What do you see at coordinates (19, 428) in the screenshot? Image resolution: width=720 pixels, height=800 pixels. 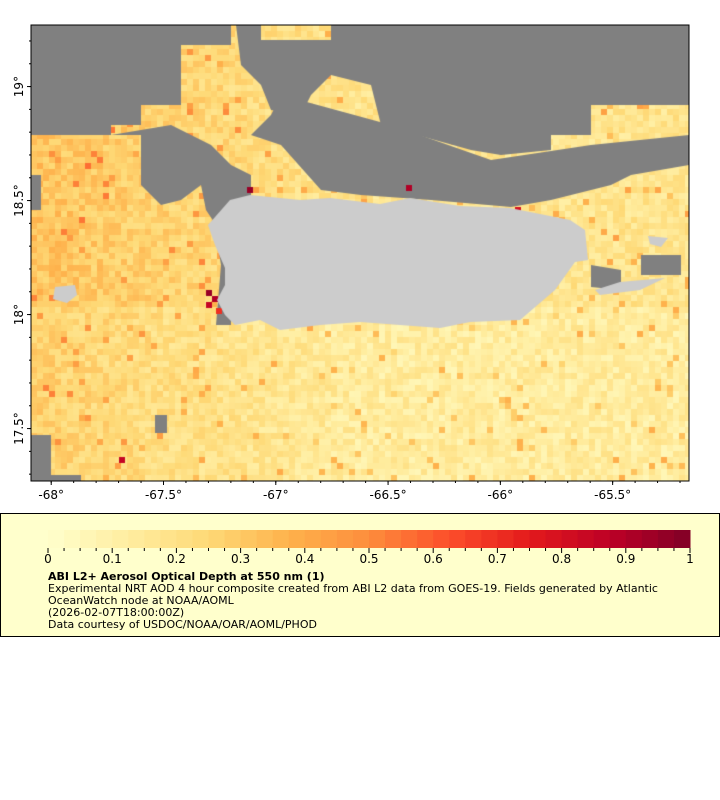 I see `lat-tick-label: 17.5°` at bounding box center [19, 428].